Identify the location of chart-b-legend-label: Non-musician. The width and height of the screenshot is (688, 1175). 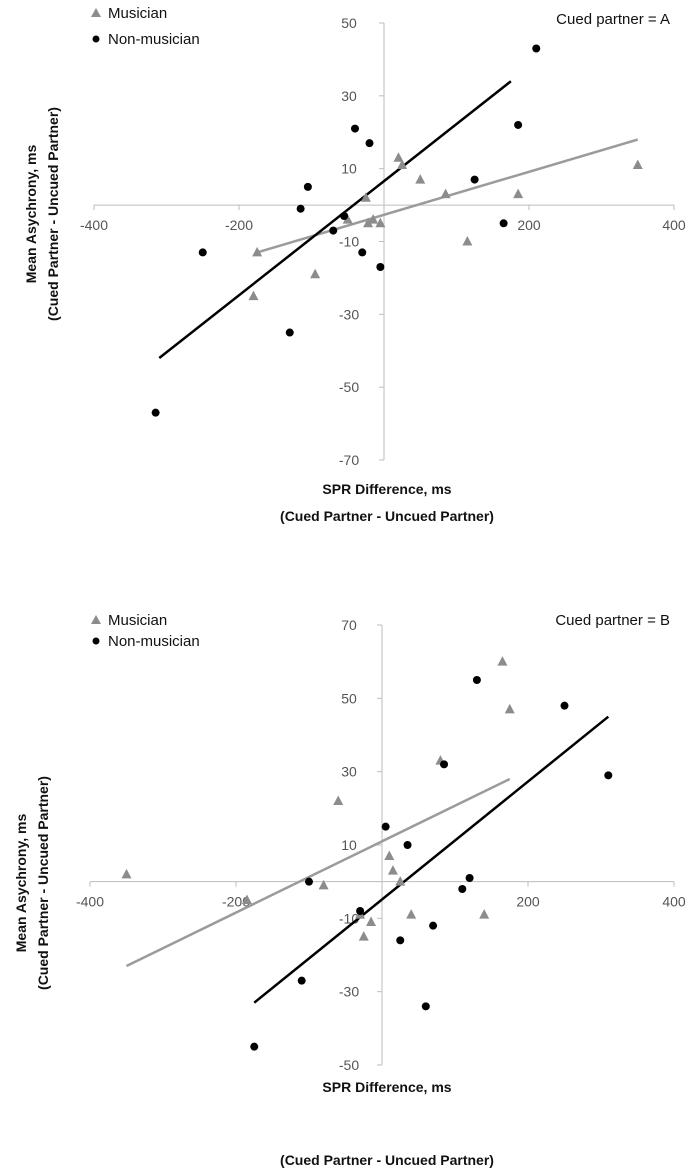
(154, 641).